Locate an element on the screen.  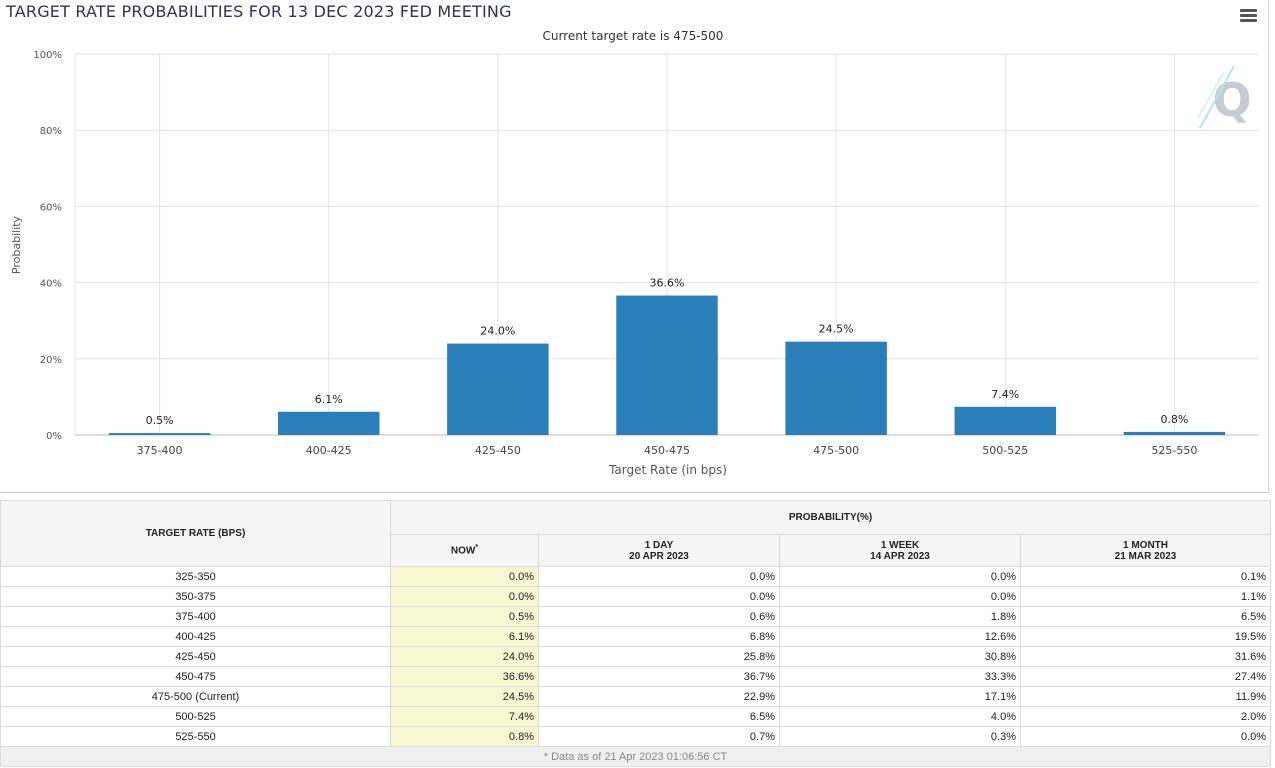
data-label: 6.1% is located at coordinates (329, 399).